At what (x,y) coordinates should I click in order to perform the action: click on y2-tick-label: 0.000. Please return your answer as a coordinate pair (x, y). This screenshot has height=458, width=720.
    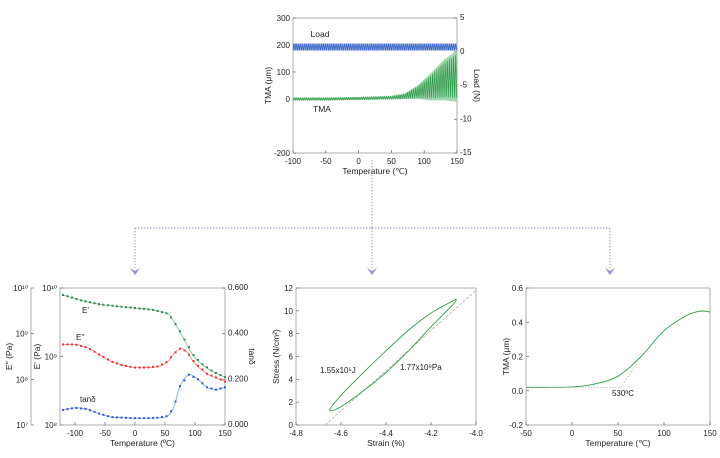
    Looking at the image, I should click on (238, 424).